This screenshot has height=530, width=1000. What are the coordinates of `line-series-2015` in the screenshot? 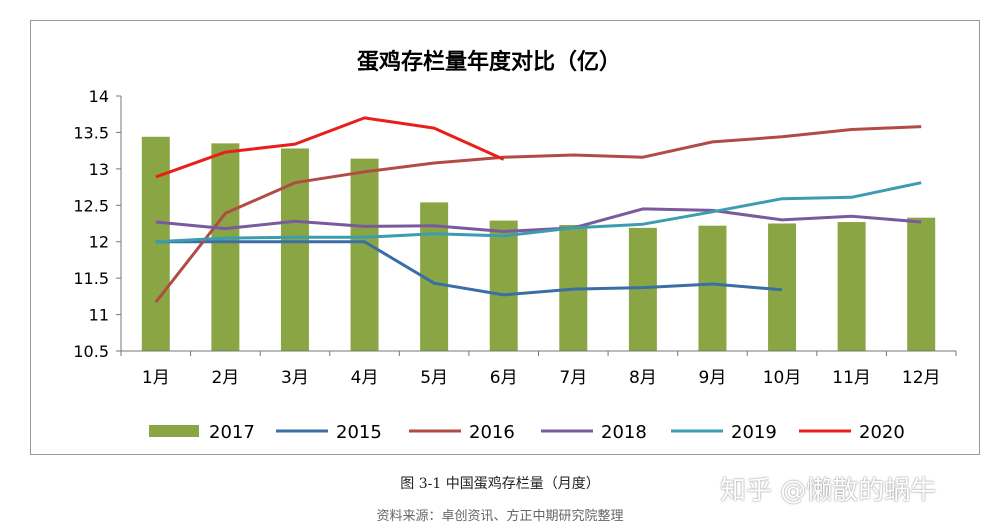 It's located at (469, 268).